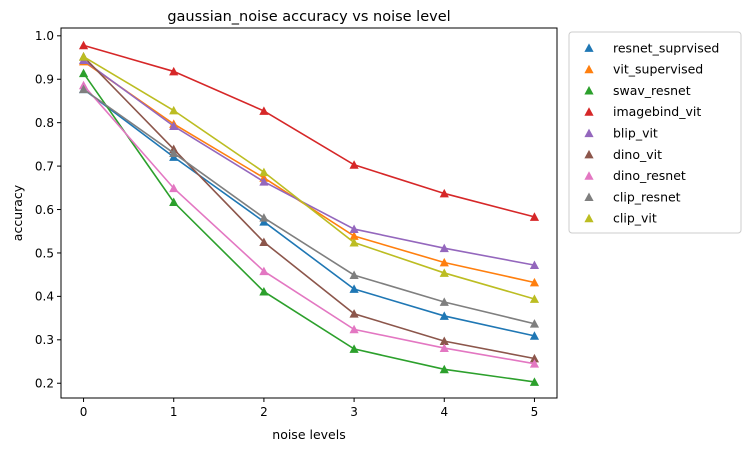 The image size is (747, 453). Describe the element at coordinates (635, 133) in the screenshot. I see `legend-label-blip_vit: blip_vit` at that location.